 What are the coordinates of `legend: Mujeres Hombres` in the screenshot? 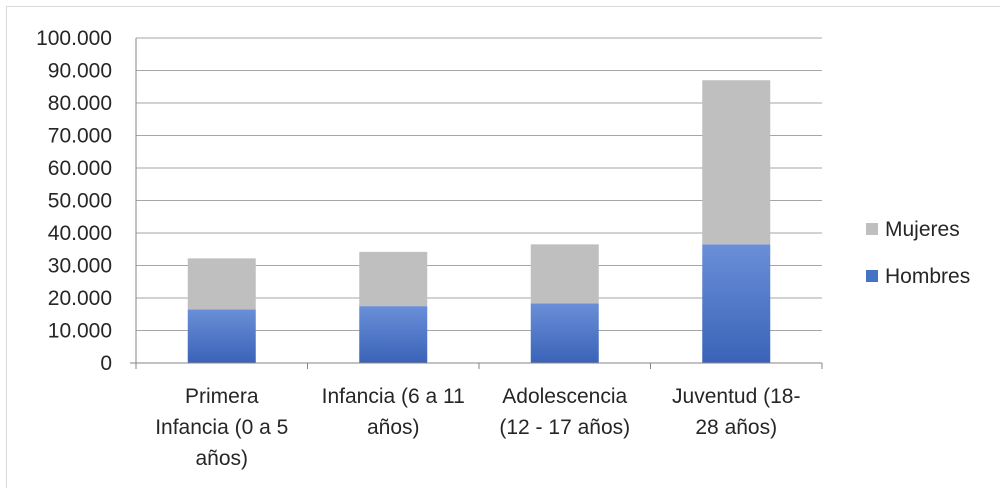 It's located at (918, 253).